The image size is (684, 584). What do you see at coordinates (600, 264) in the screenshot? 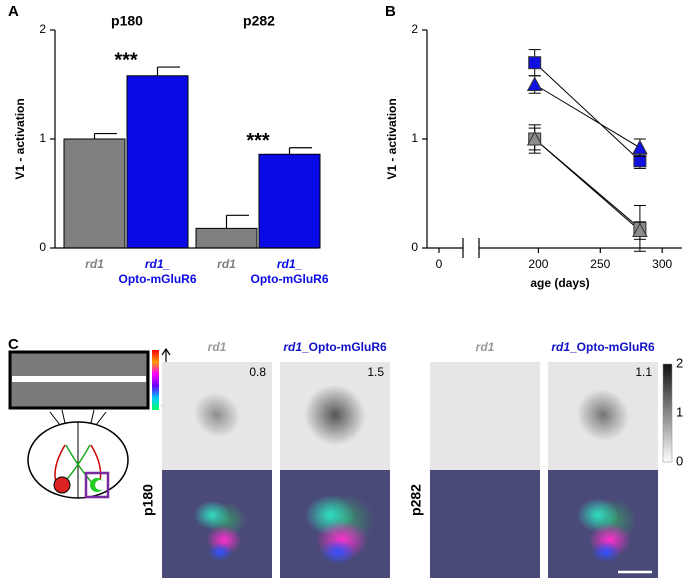
I see `x-tick-label: 250` at bounding box center [600, 264].